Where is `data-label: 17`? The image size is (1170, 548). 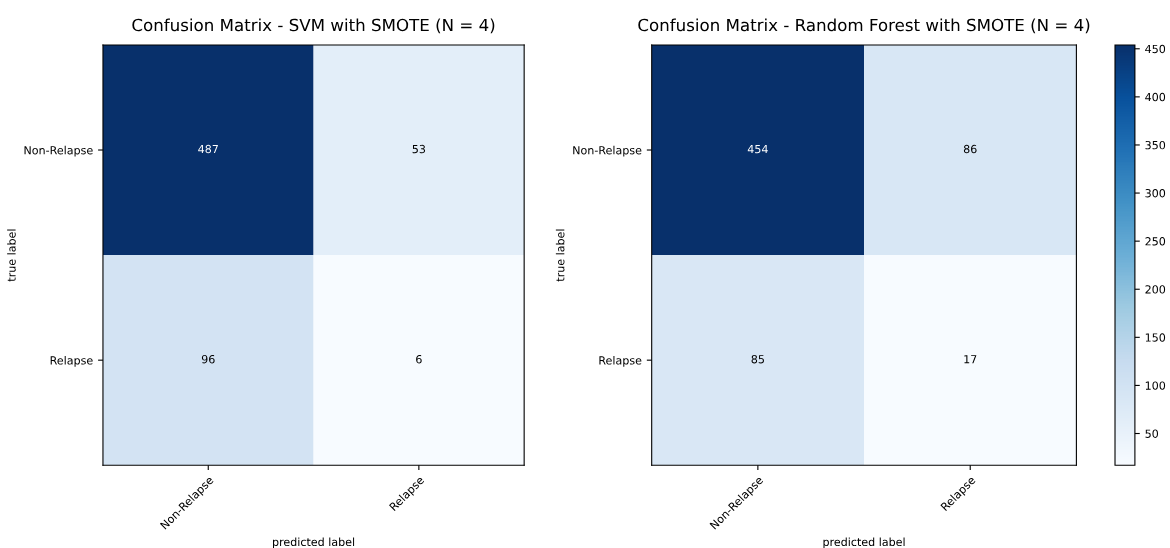
data-label: 17 is located at coordinates (970, 359).